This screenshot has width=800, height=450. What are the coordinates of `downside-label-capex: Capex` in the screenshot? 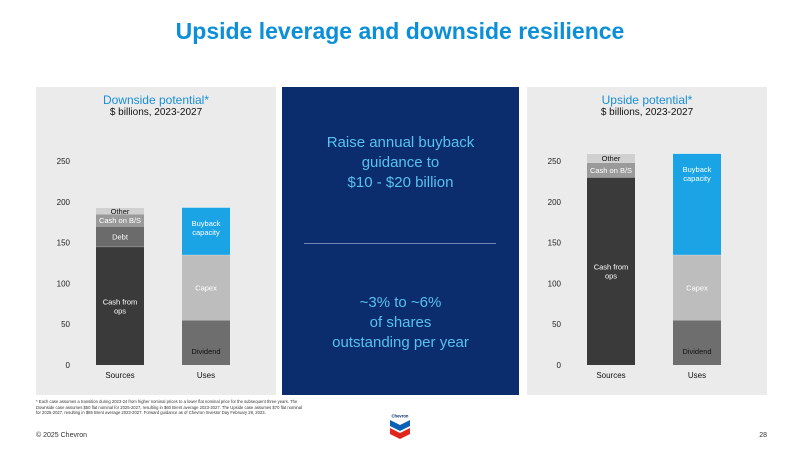 It's located at (206, 287).